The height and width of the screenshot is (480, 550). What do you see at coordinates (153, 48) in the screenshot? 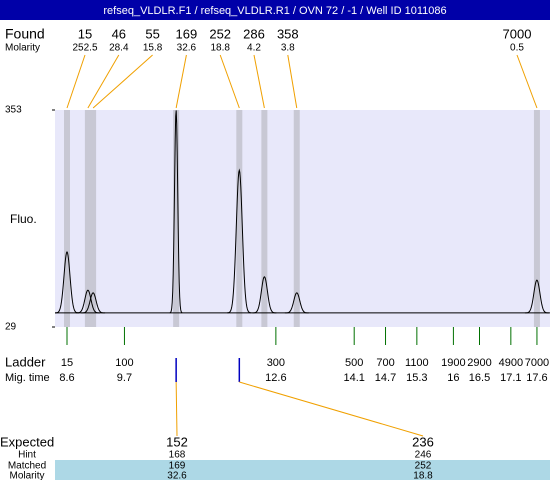
I see `found-molarity: 15.8` at bounding box center [153, 48].